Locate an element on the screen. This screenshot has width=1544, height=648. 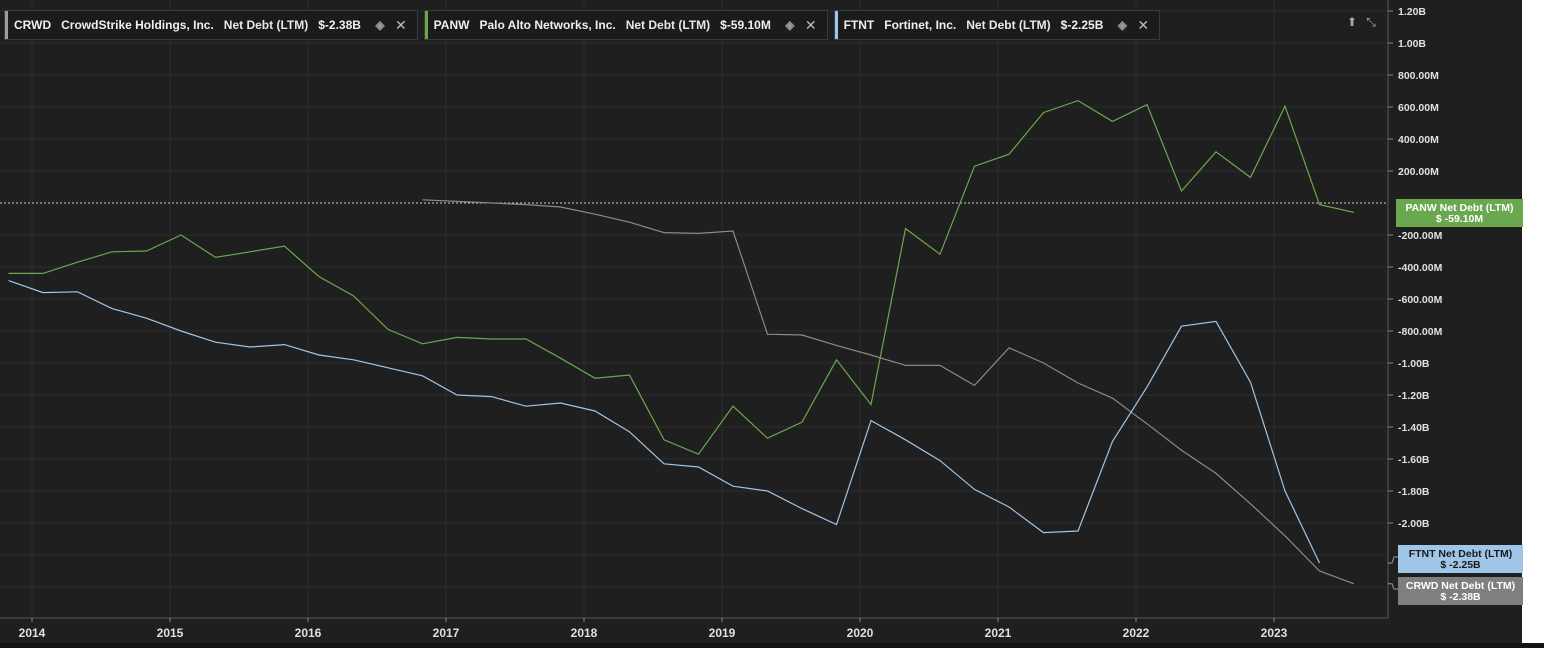
tag-line1: CRWD Net Debt (LTM) is located at coordinates (1460, 586).